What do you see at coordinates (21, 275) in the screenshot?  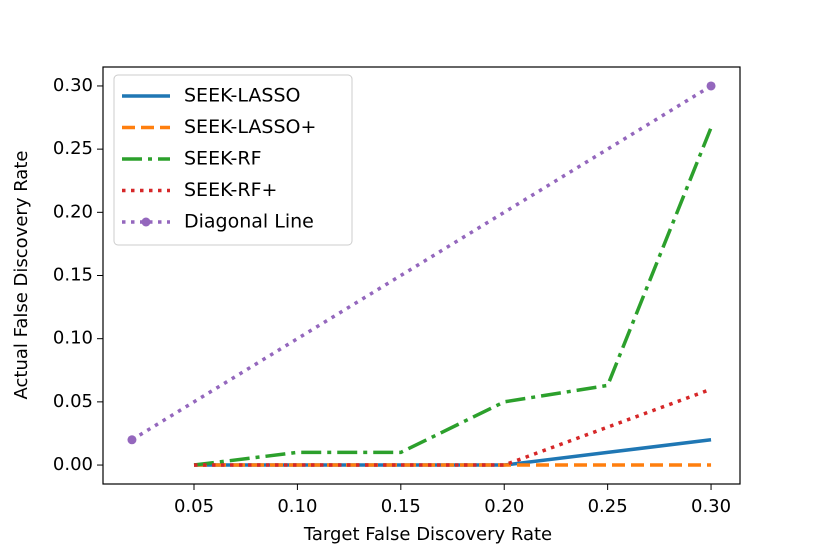 I see `y-axis-label: Actual False Discovery Rate` at bounding box center [21, 275].